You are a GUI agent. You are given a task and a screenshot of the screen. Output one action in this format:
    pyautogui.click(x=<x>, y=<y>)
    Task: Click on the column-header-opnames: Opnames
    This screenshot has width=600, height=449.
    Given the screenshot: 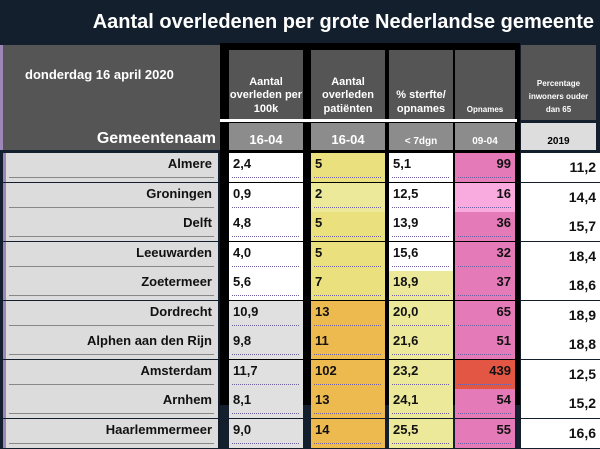 What is the action you would take?
    pyautogui.click(x=485, y=85)
    